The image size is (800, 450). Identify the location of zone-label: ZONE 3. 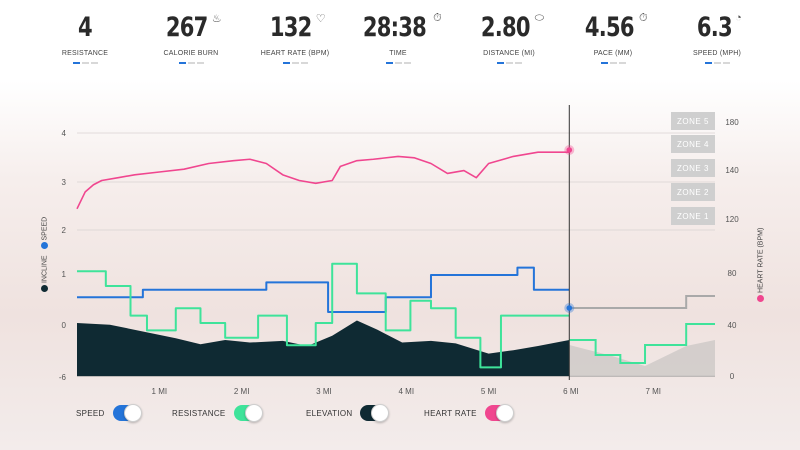
(693, 168).